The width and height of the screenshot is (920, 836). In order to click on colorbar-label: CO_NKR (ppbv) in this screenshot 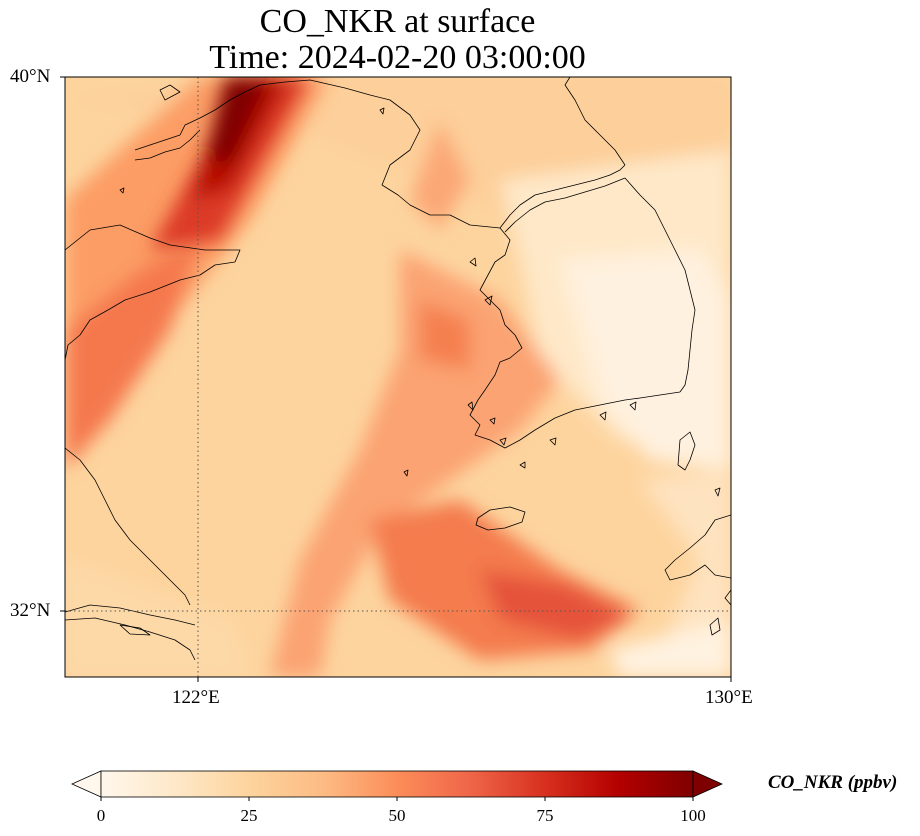, I will do `click(833, 782)`.